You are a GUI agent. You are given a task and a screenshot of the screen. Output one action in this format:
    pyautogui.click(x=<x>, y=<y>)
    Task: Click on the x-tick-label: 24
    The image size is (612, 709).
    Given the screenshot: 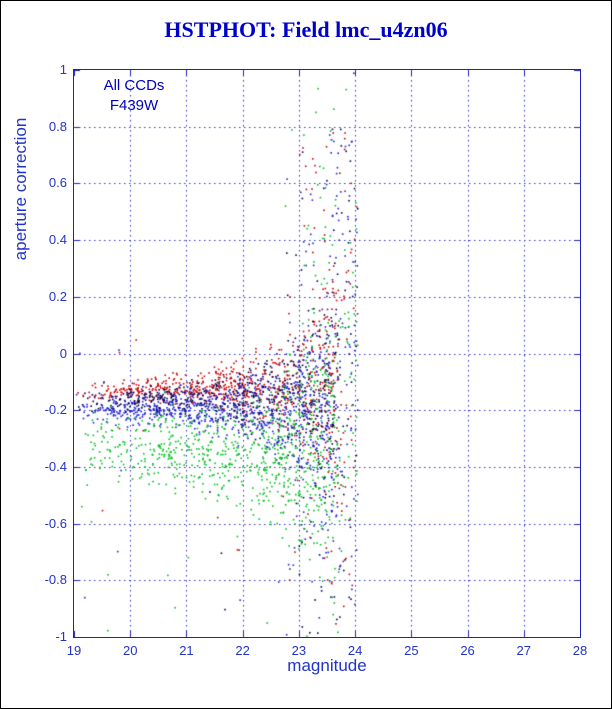 What is the action you would take?
    pyautogui.click(x=355, y=650)
    